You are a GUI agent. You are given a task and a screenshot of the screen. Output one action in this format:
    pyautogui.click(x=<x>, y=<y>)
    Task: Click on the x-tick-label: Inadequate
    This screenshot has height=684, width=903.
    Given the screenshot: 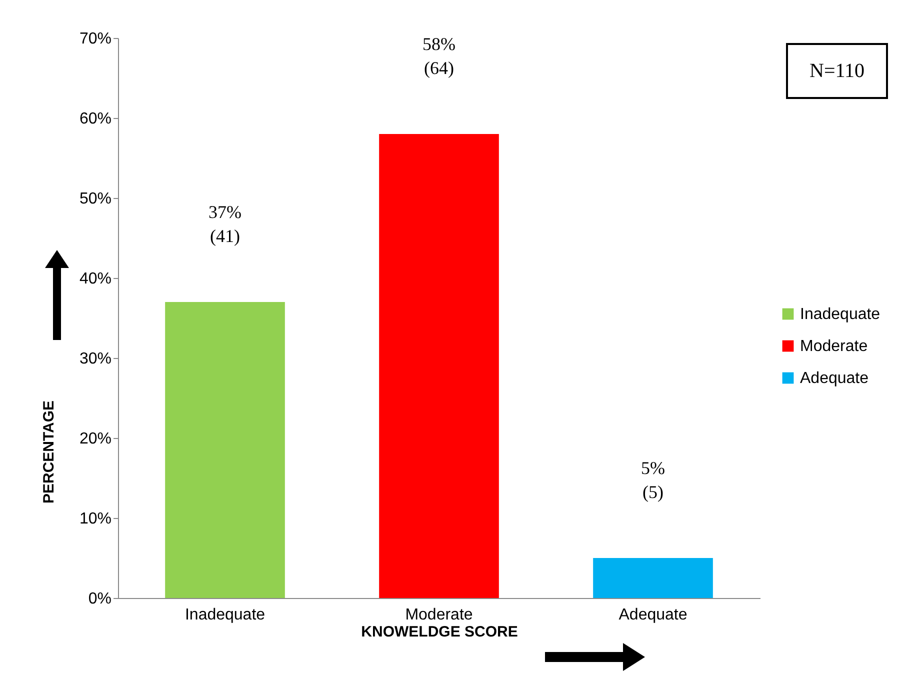 What is the action you would take?
    pyautogui.click(x=225, y=615)
    